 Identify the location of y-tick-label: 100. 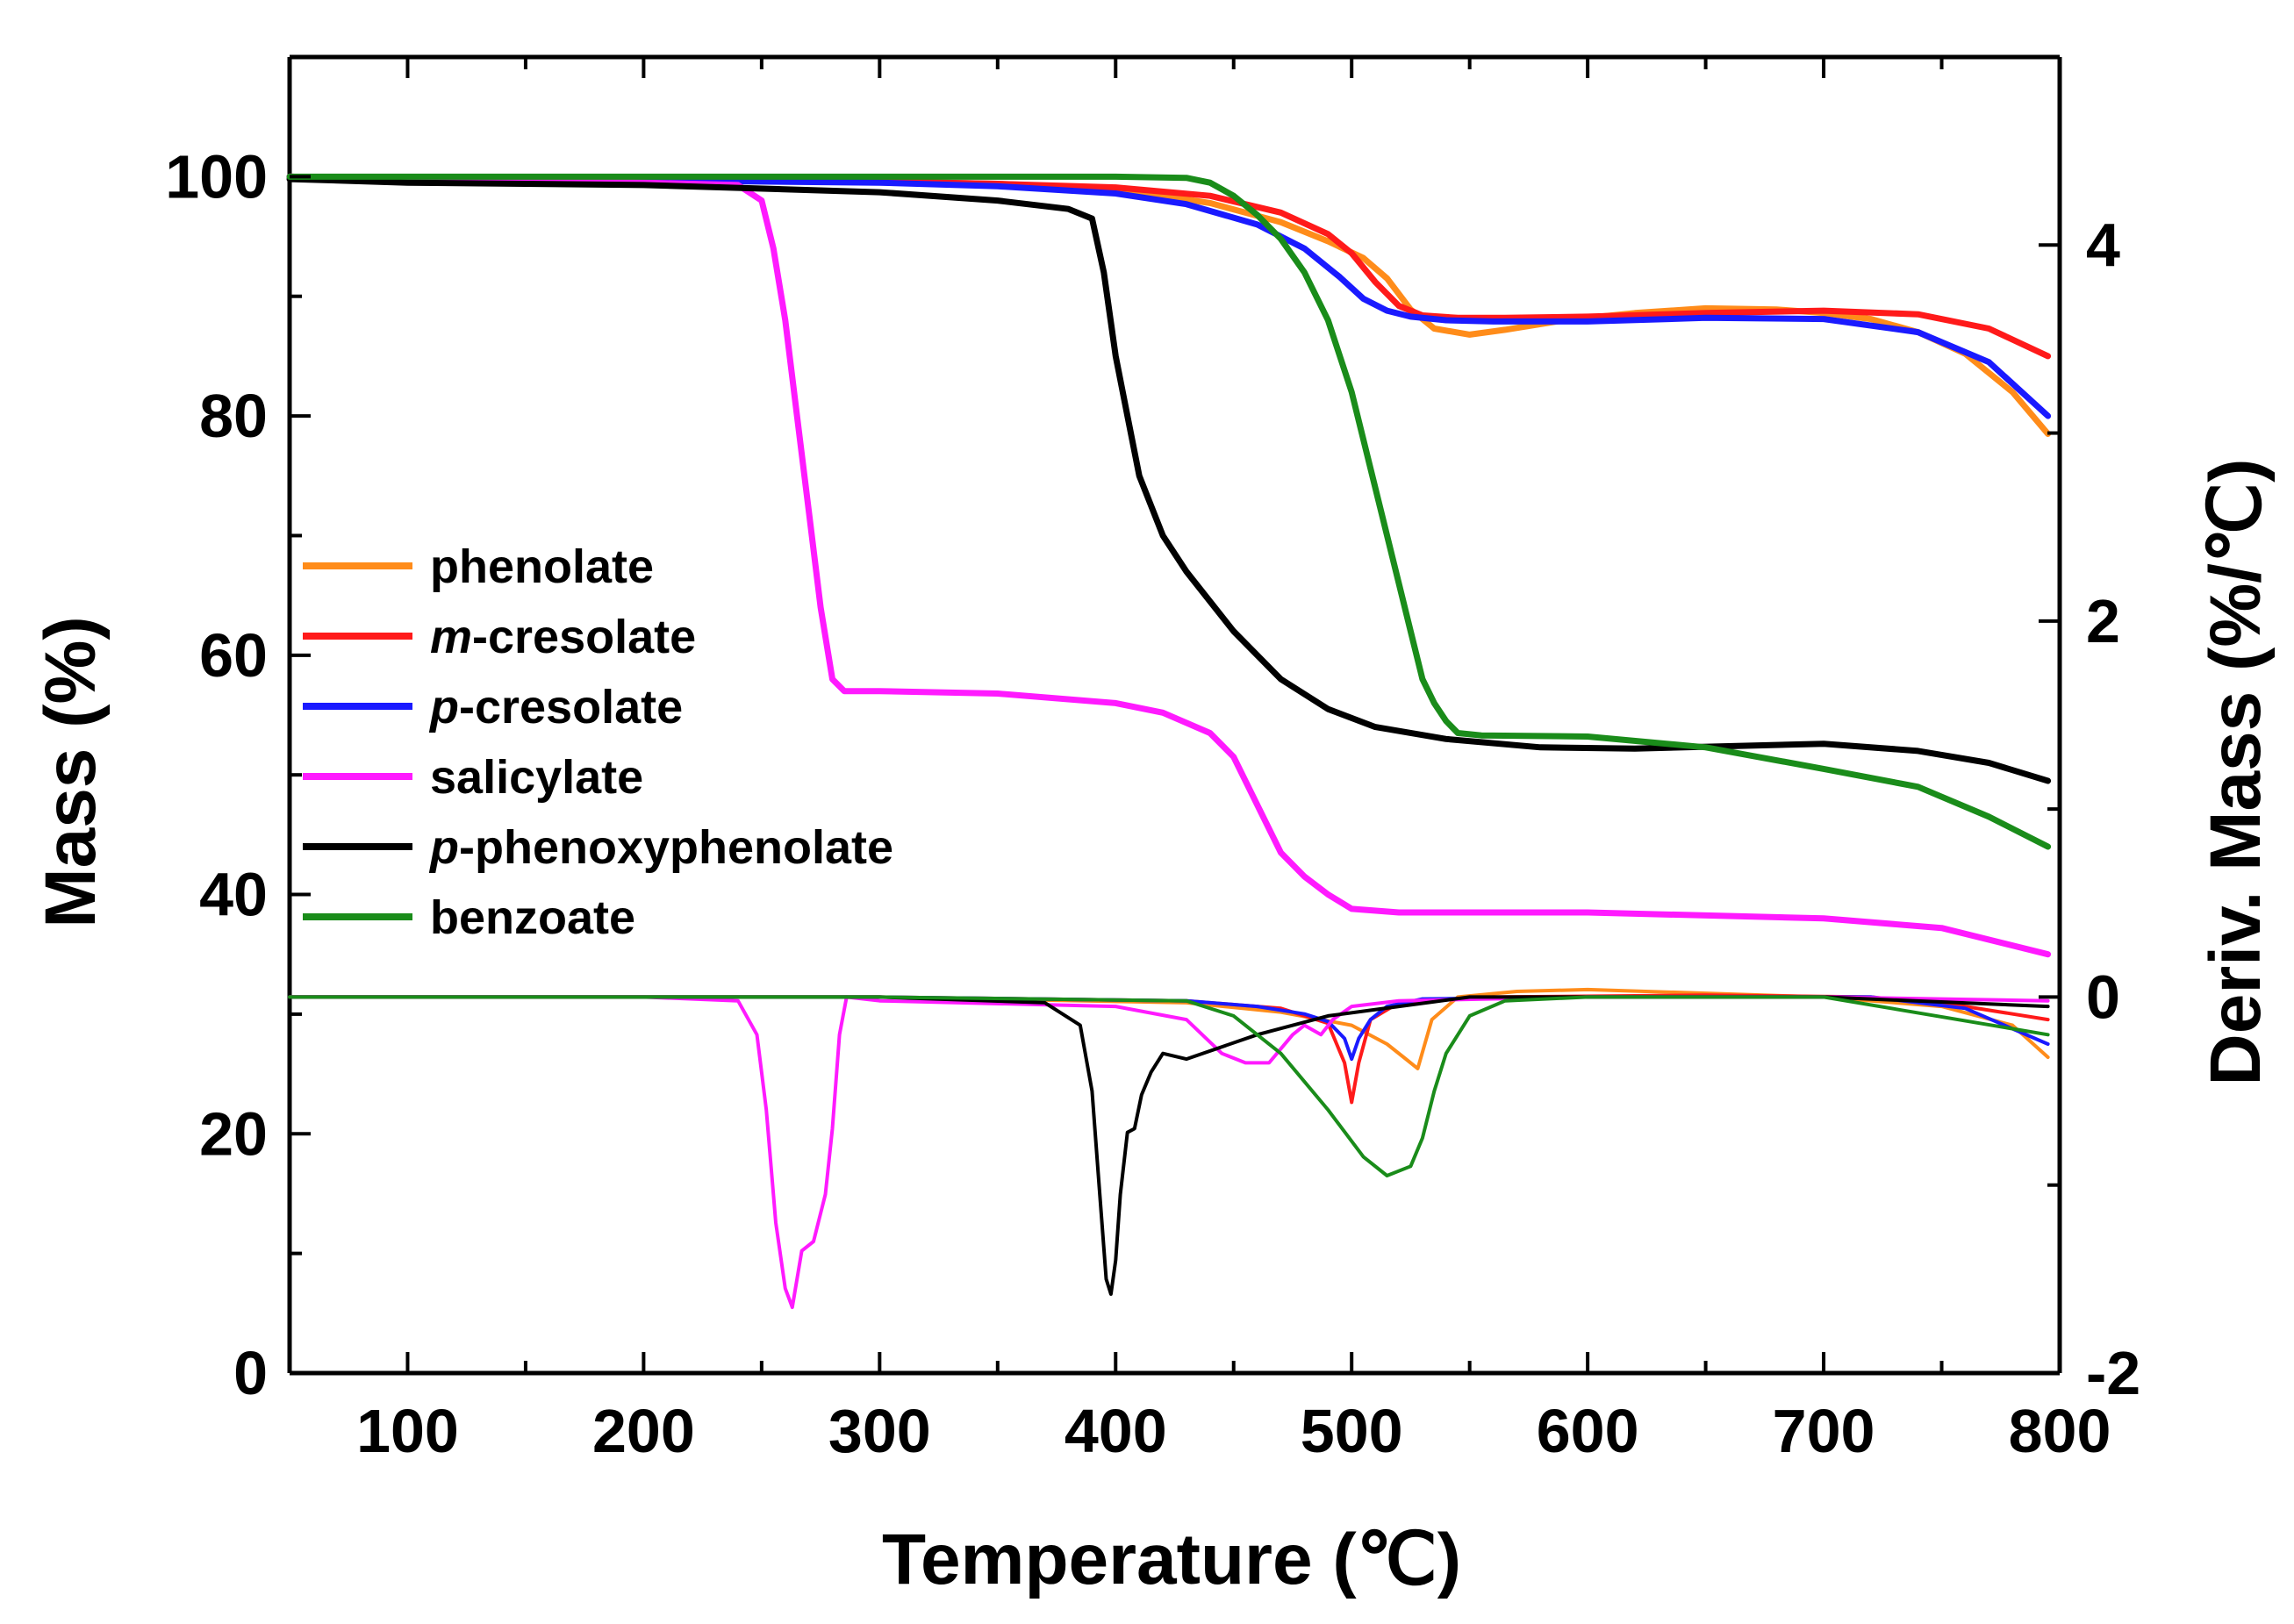
(216, 177).